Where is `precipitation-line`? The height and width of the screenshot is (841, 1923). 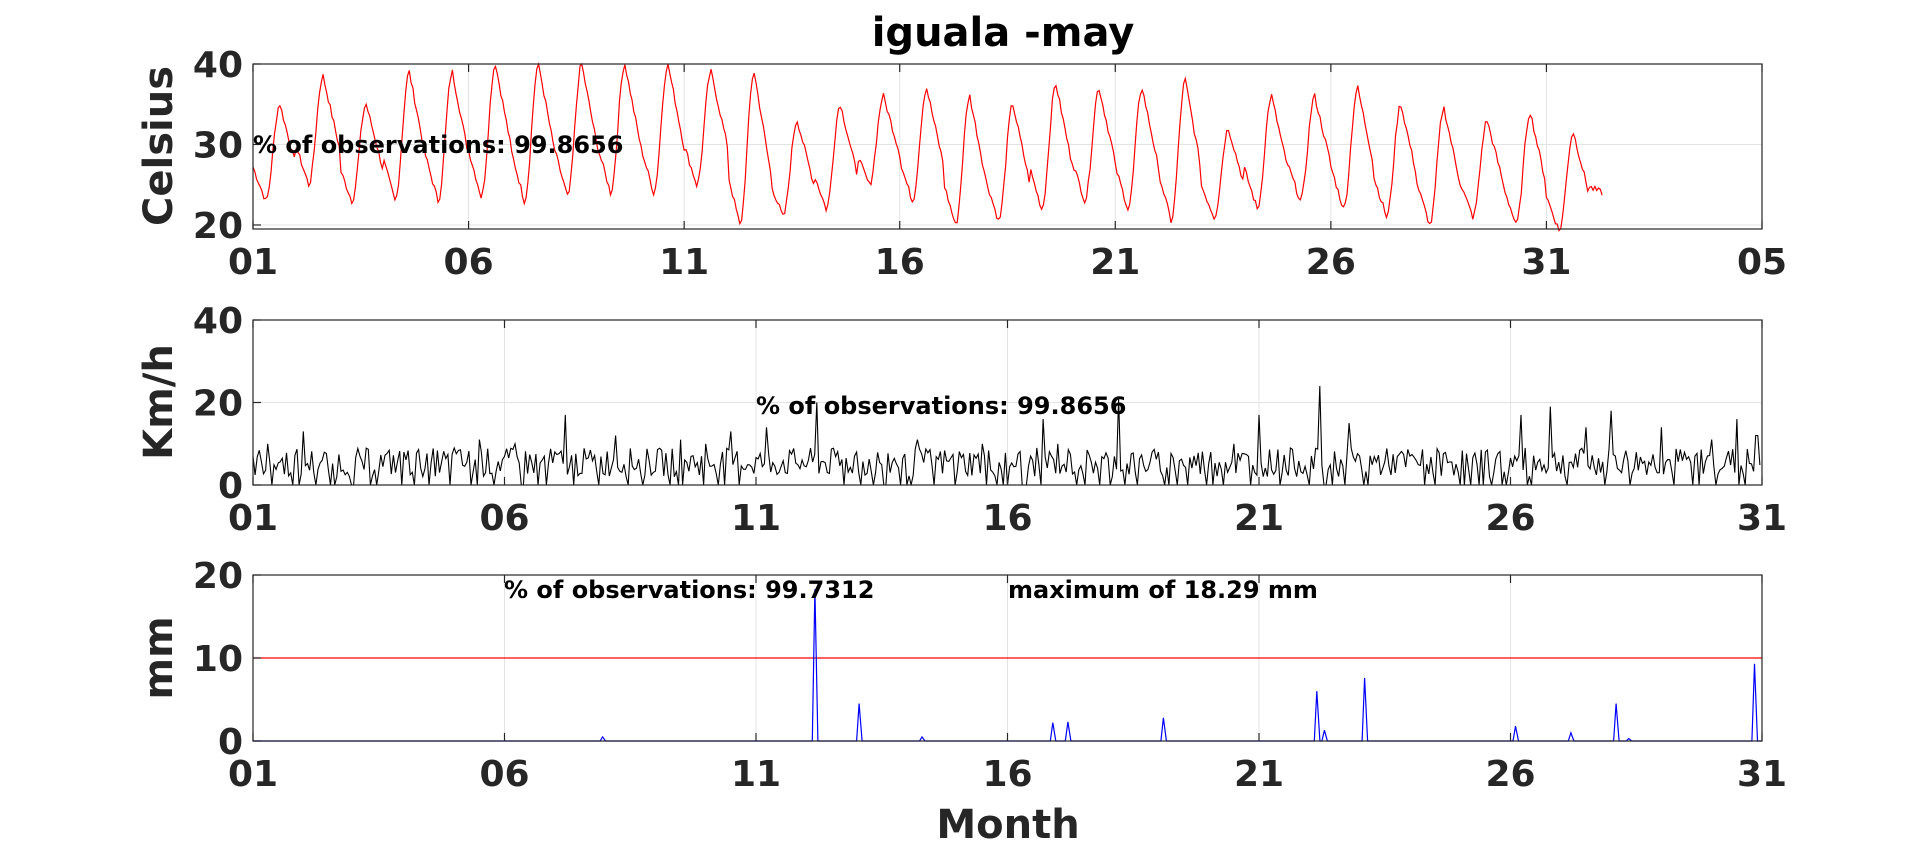 precipitation-line is located at coordinates (1007, 665).